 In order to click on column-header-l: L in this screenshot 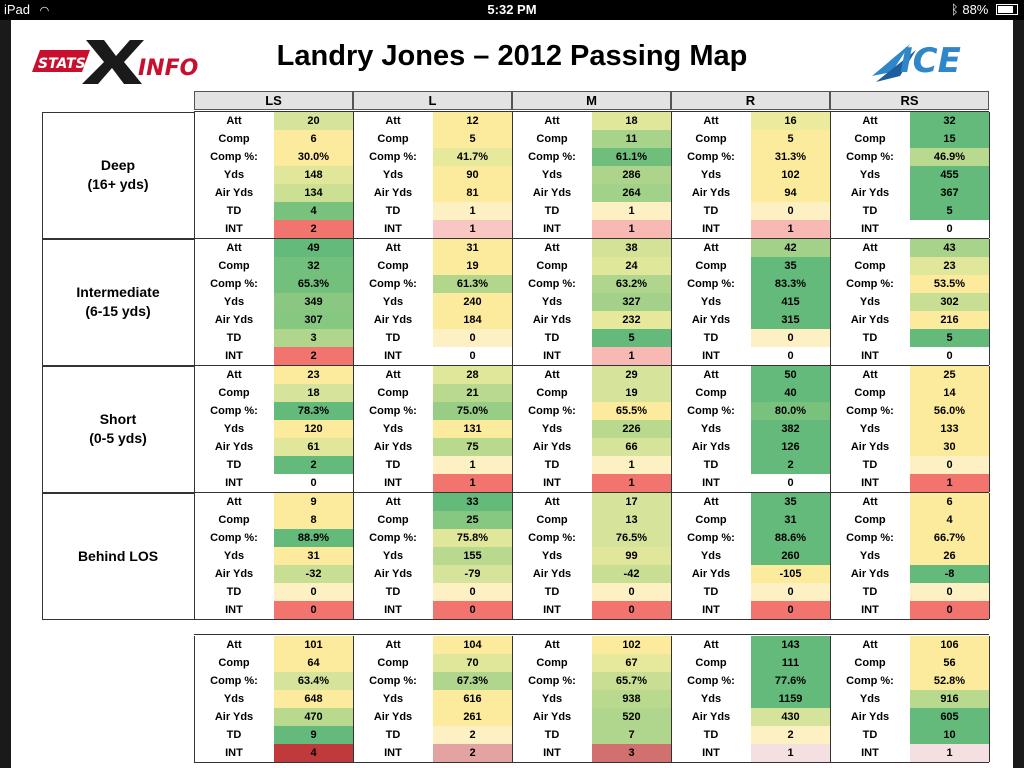, I will do `click(432, 100)`.